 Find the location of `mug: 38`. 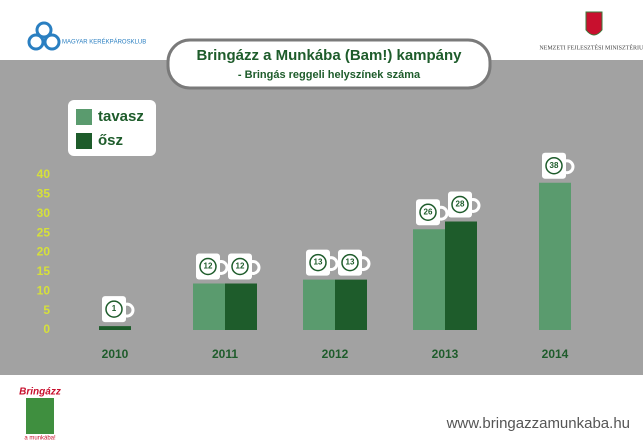

mug: 38 is located at coordinates (558, 165).